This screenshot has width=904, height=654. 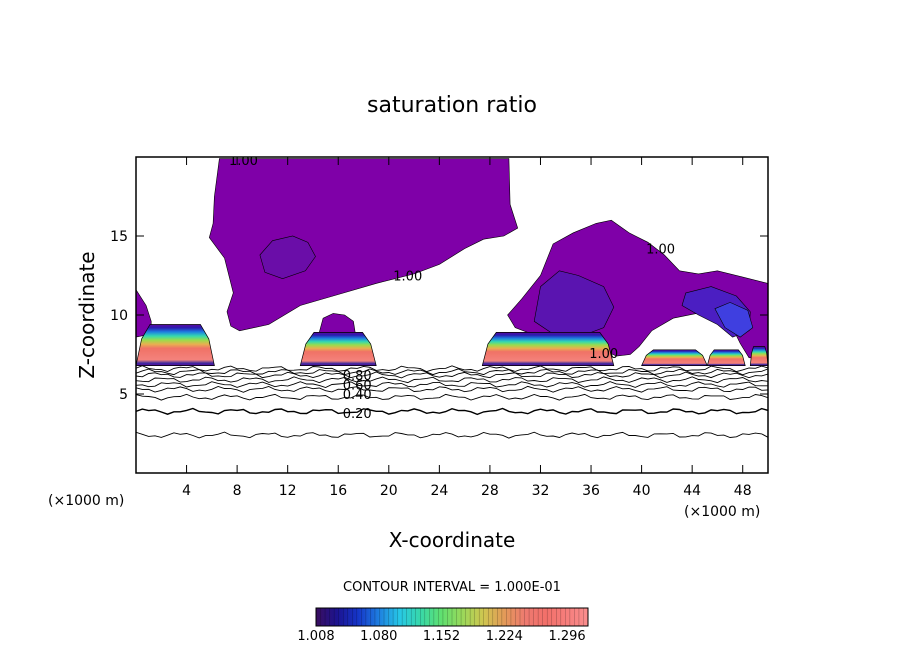 What do you see at coordinates (591, 491) in the screenshot?
I see `x-tick-label: 36` at bounding box center [591, 491].